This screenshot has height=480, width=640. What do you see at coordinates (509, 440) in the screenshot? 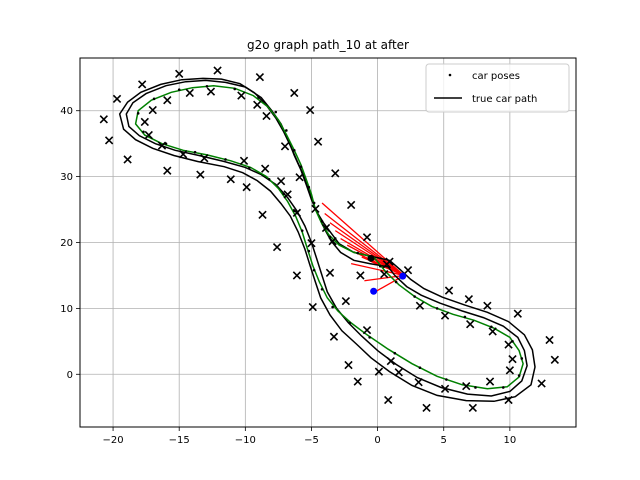
I see `x-tick-label: 10` at bounding box center [509, 440].